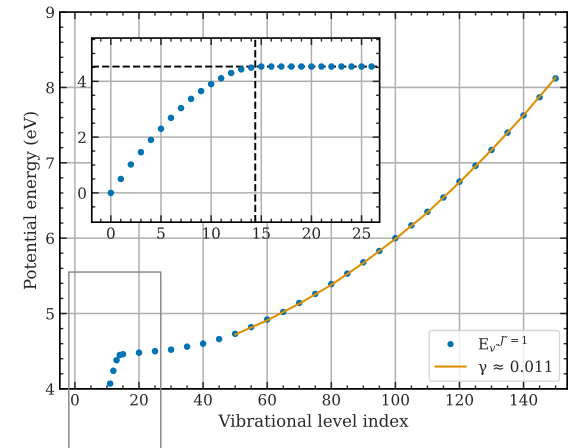 The height and width of the screenshot is (448, 570). I want to click on x-tick-label: 120, so click(460, 400).